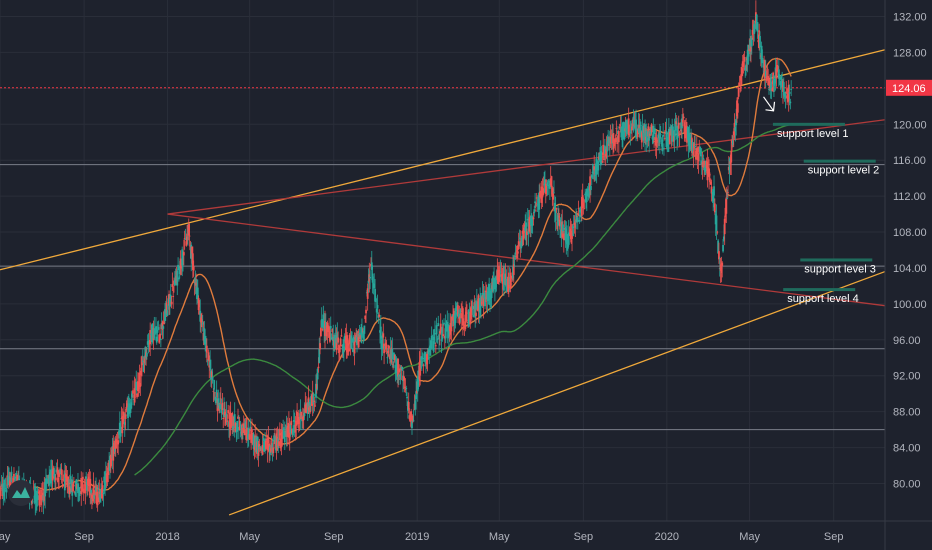  Describe the element at coordinates (21, 493) in the screenshot. I see `tradingview-logo` at that location.